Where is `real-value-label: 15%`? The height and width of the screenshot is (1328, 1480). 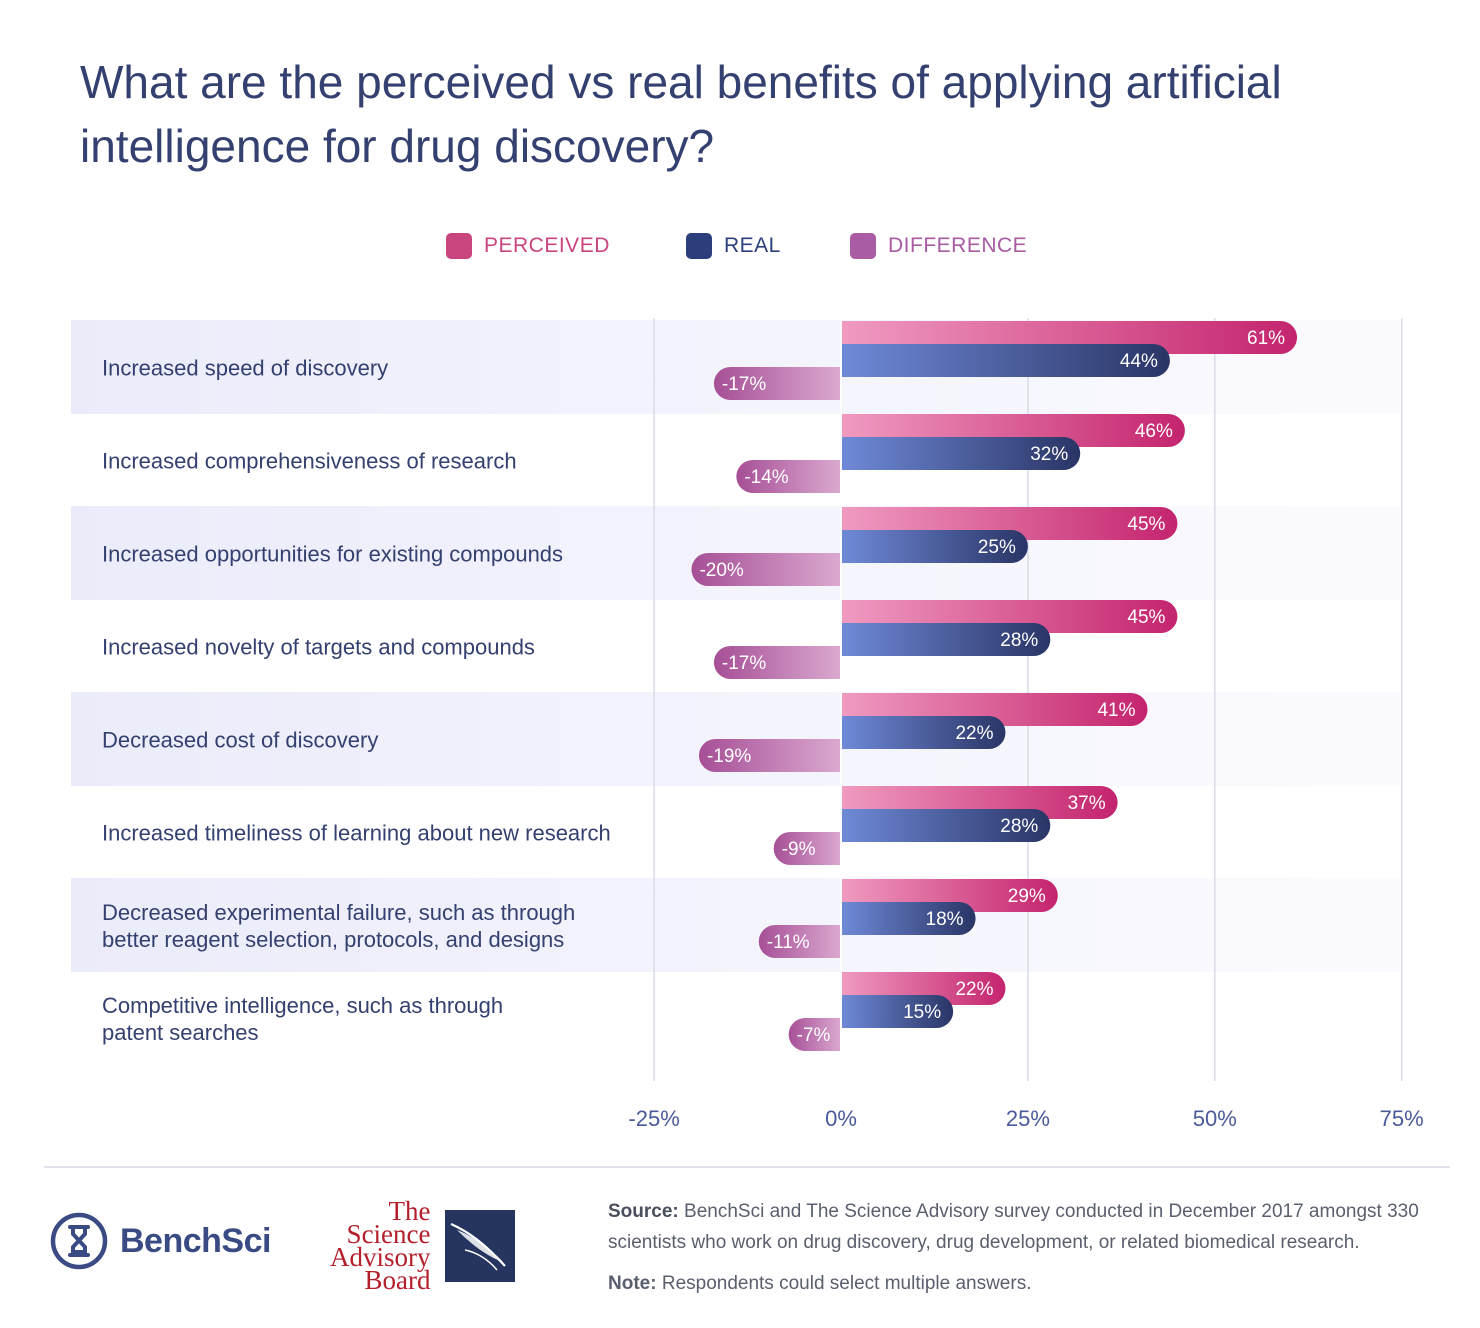
real-value-label: 15% is located at coordinates (922, 1012).